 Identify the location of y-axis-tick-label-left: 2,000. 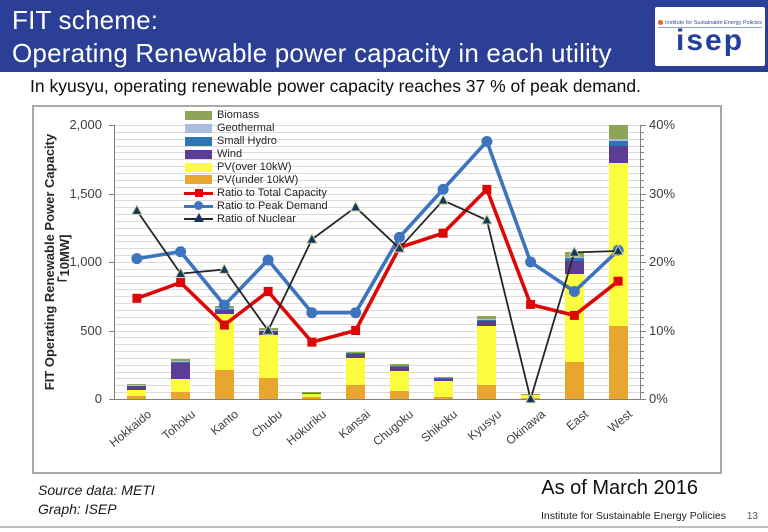
(85, 124).